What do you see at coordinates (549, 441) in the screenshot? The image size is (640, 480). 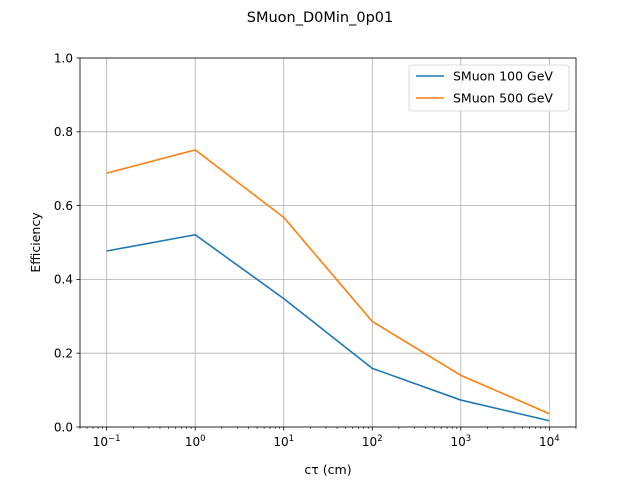 I see `x-tick-label: 10⁴` at bounding box center [549, 441].